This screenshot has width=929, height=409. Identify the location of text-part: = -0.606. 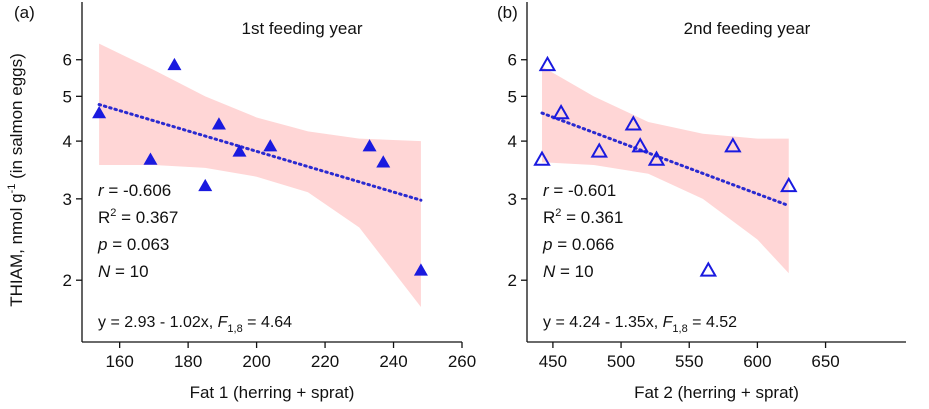
(138, 190).